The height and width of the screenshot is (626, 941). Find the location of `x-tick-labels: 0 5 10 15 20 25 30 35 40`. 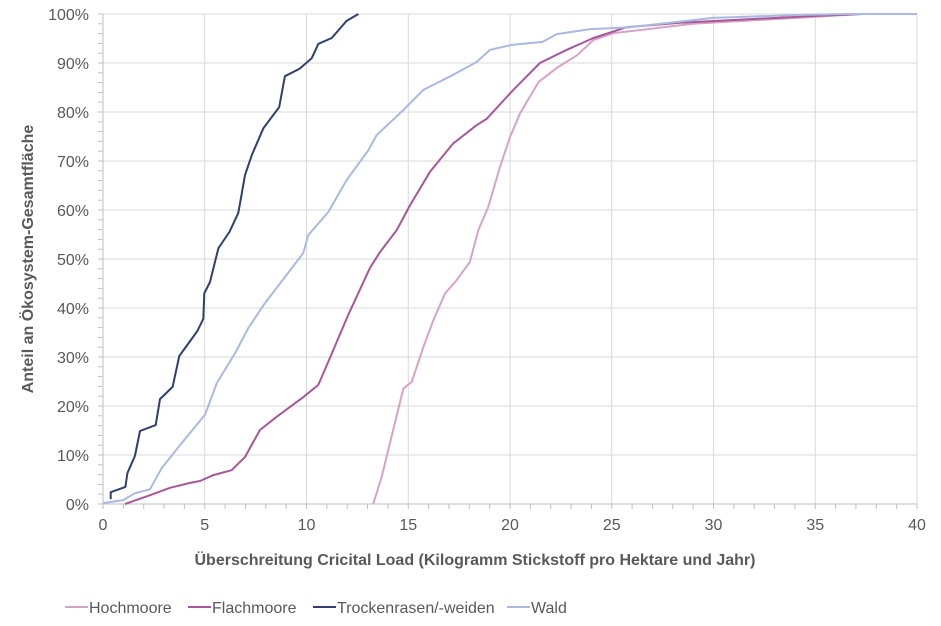

x-tick-labels: 0 5 10 15 20 25 30 35 40 is located at coordinates (512, 525).